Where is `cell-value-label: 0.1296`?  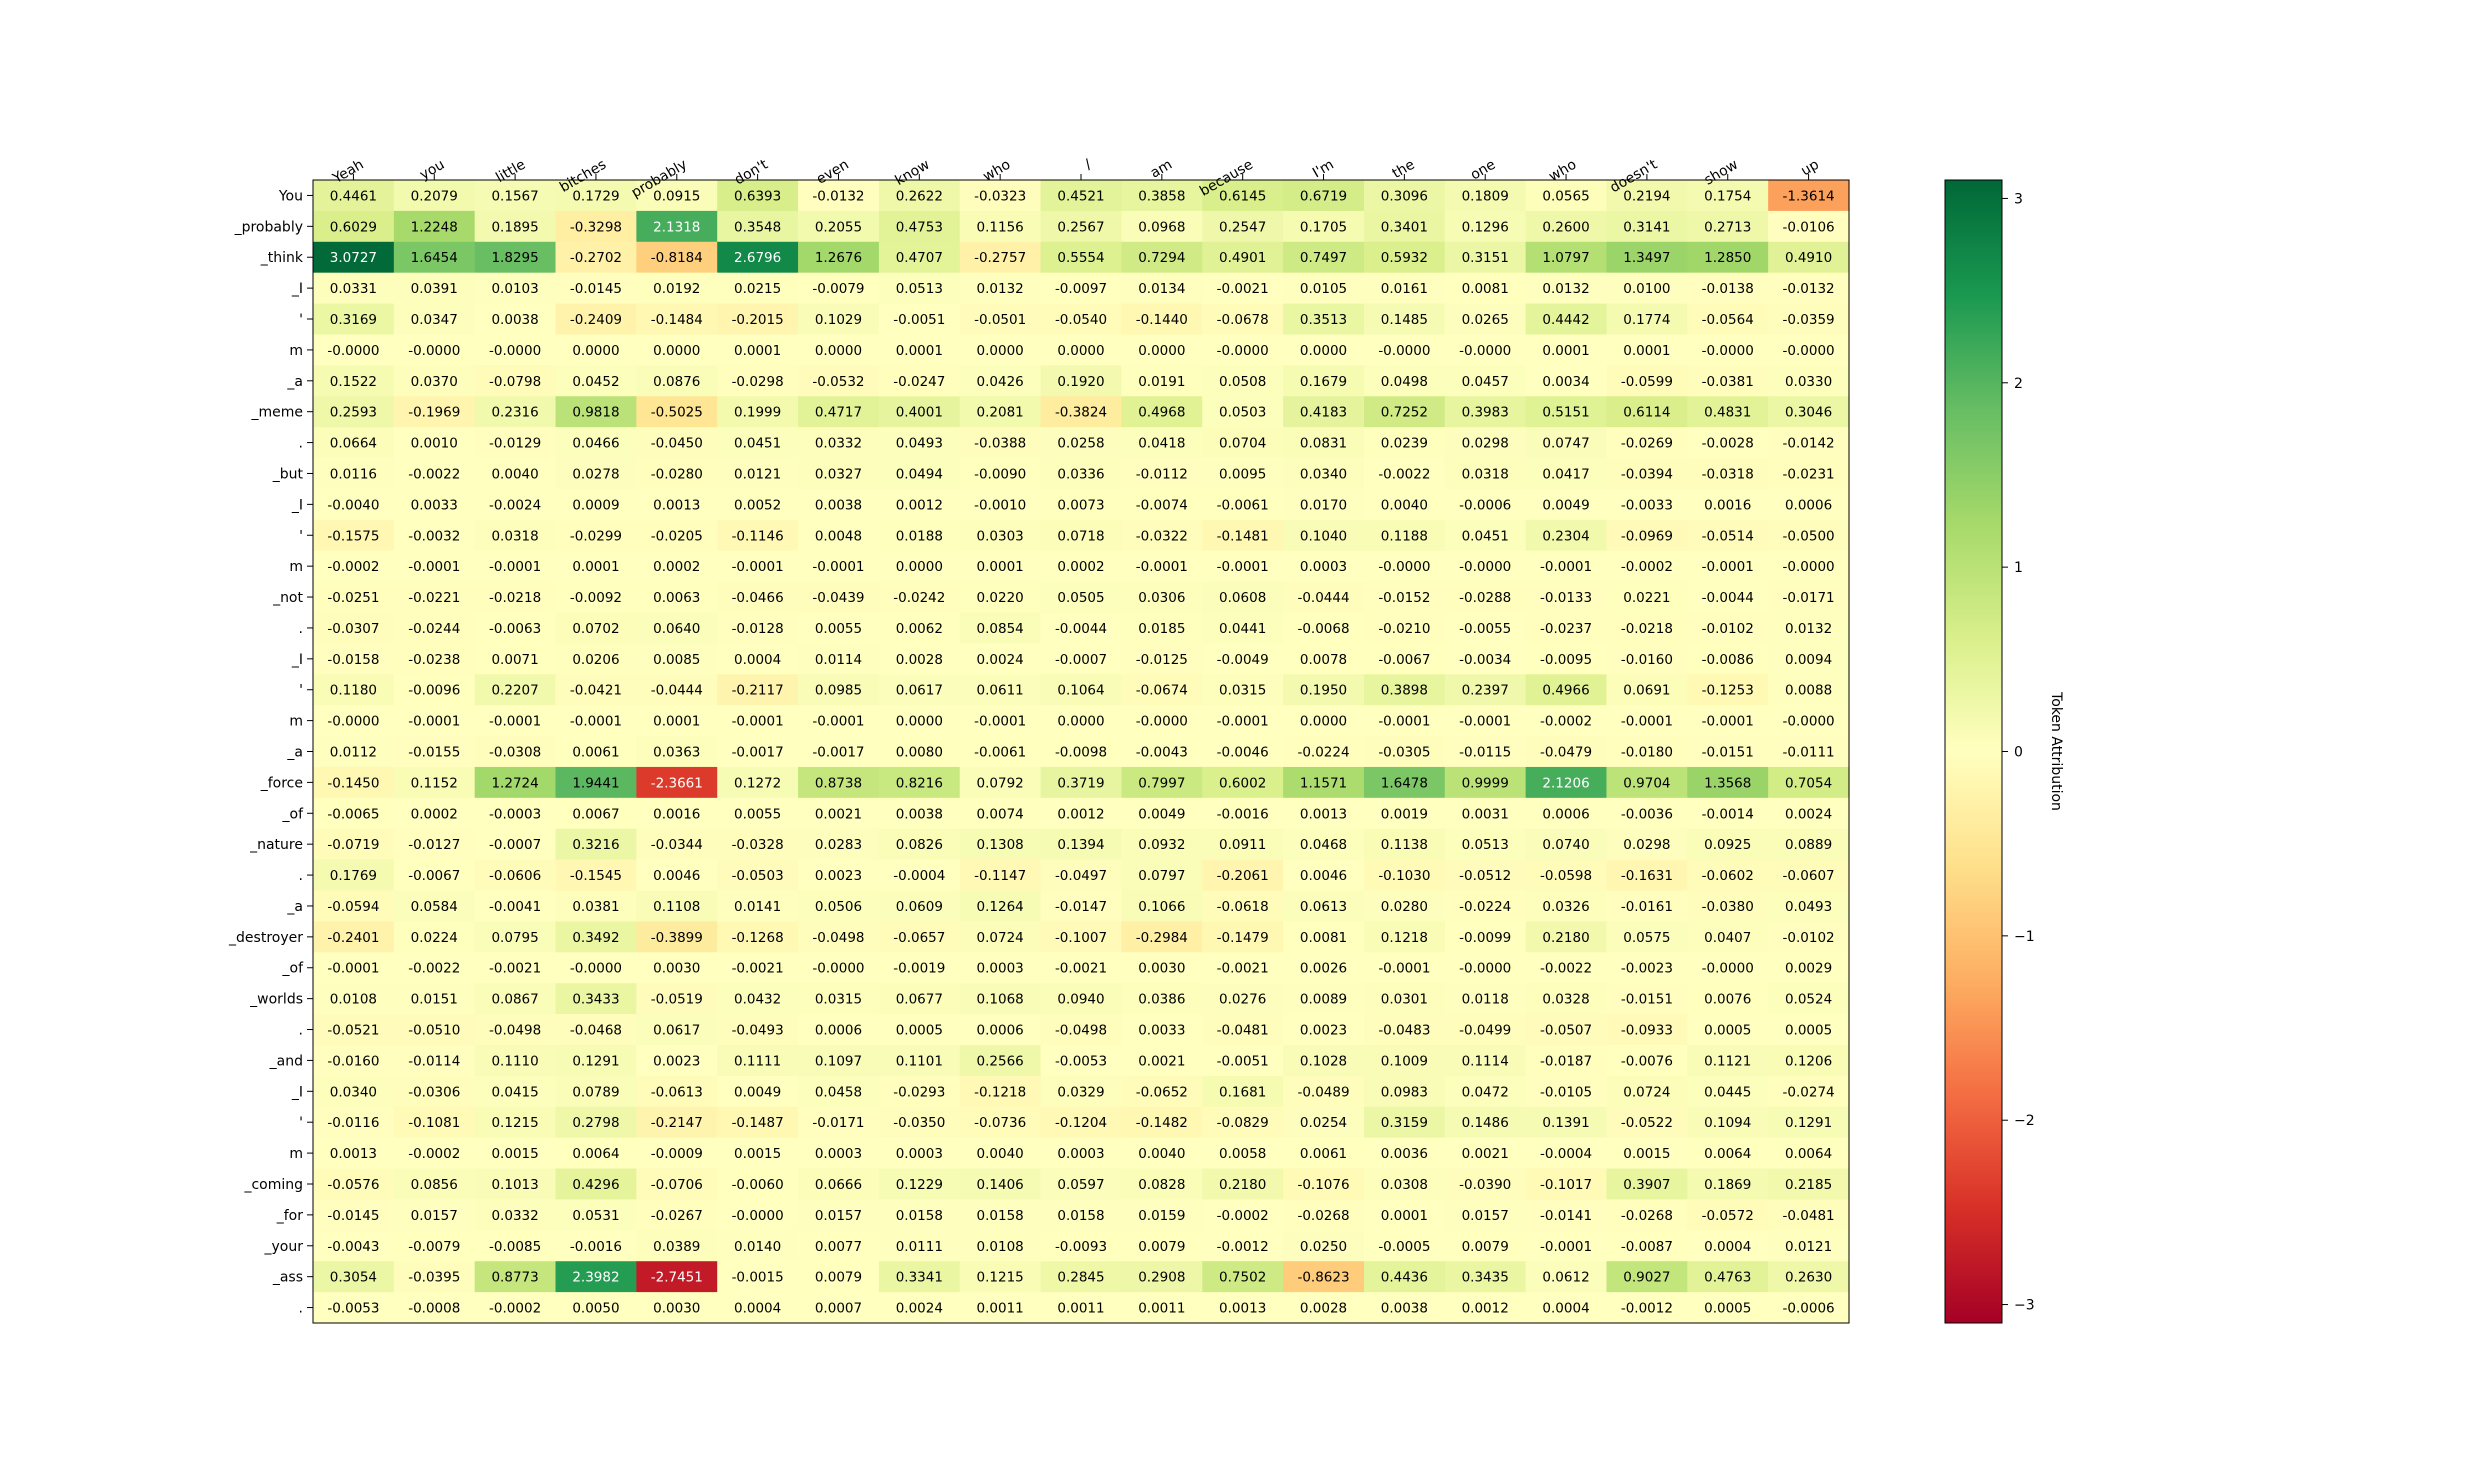
cell-value-label: 0.1296 is located at coordinates (1485, 227).